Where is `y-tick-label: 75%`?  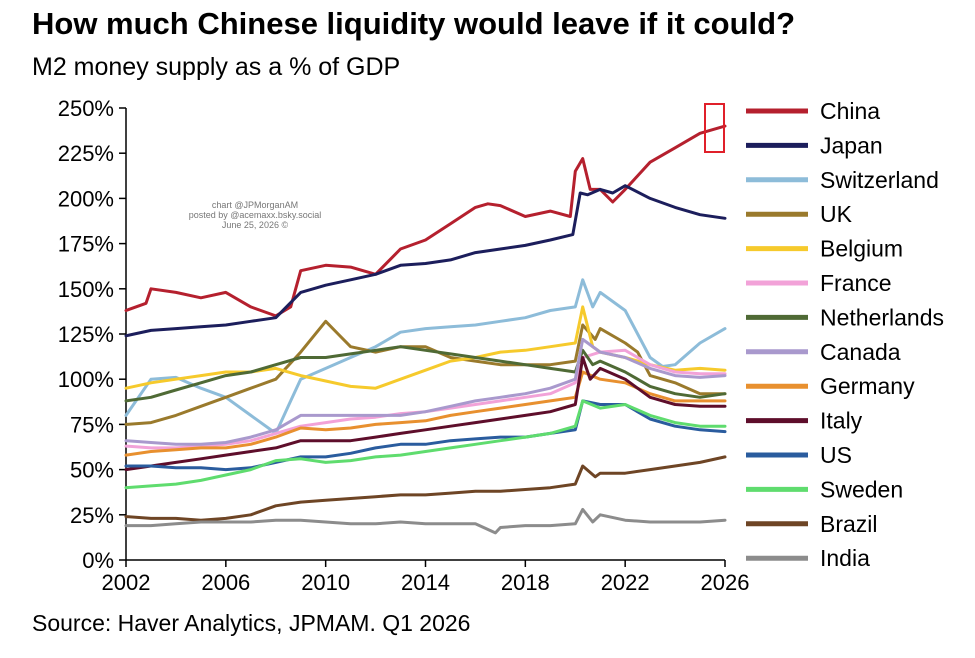 y-tick-label: 75% is located at coordinates (92, 424).